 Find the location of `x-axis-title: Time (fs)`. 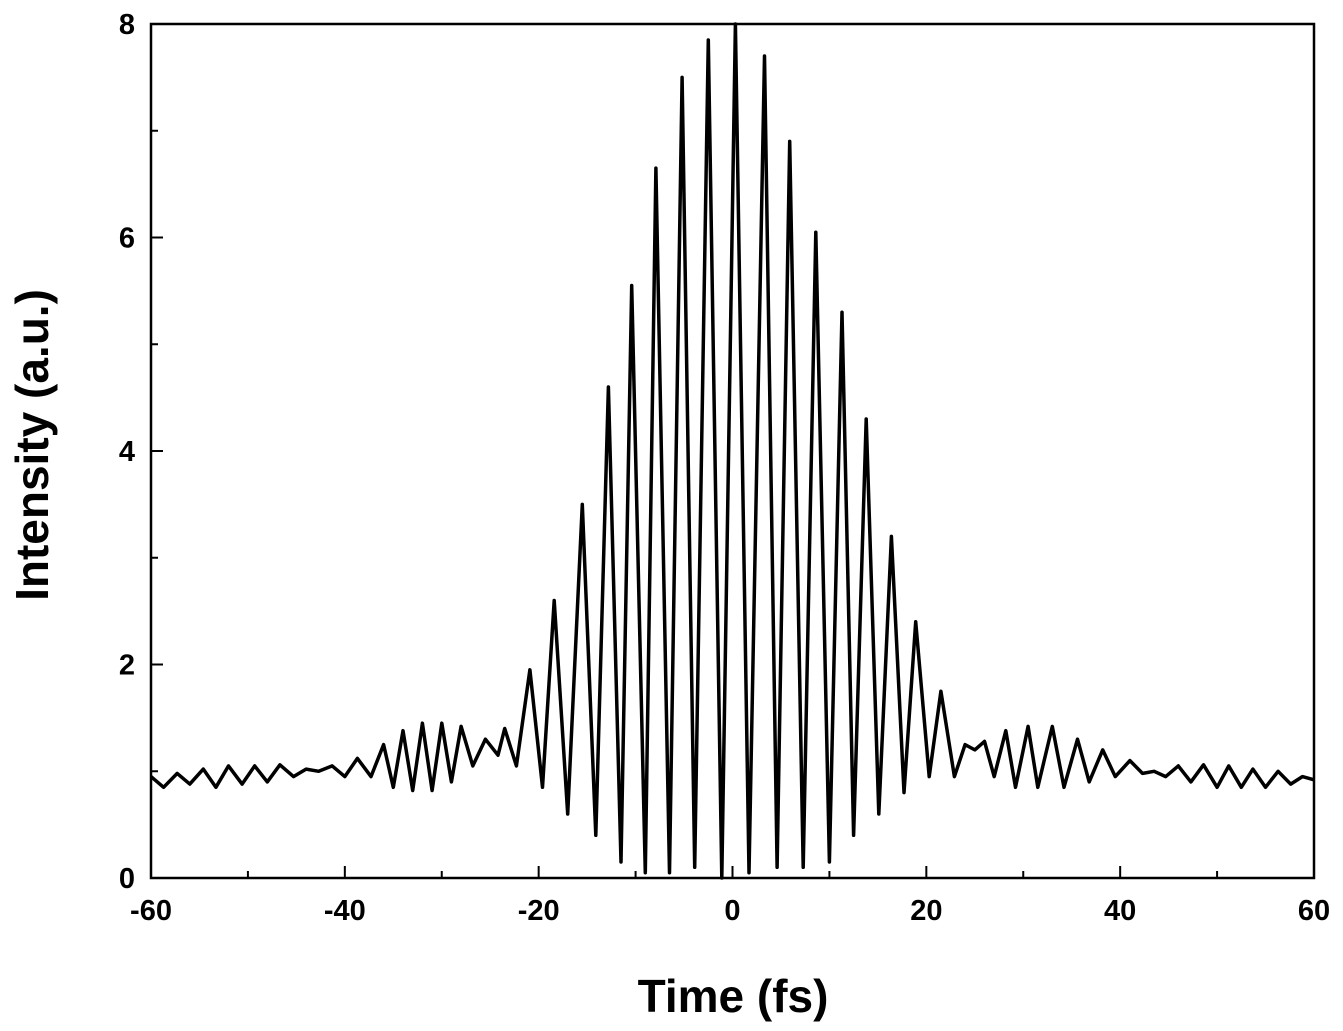

x-axis-title: Time (fs) is located at coordinates (733, 996).